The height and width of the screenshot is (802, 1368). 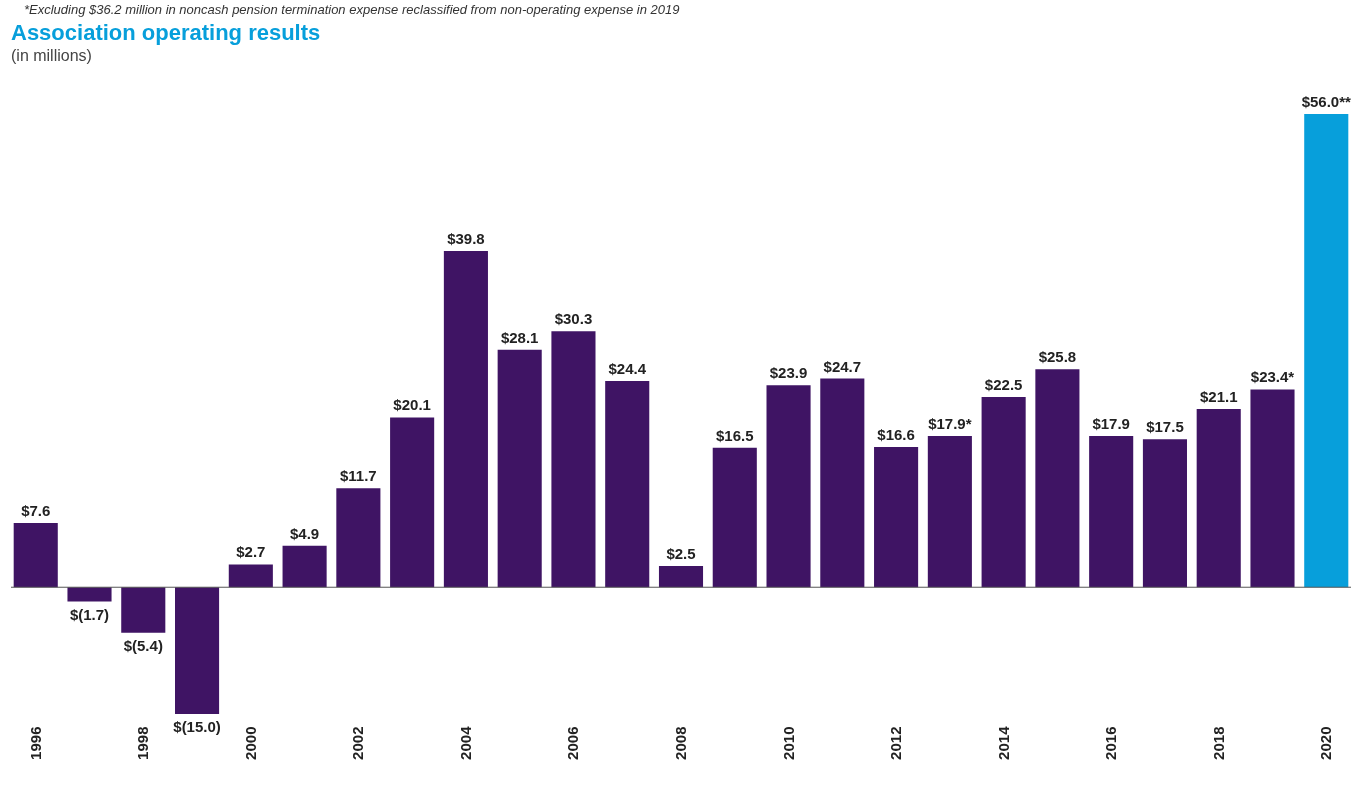 I want to click on chart-subtitle: (in millions), so click(x=51, y=55).